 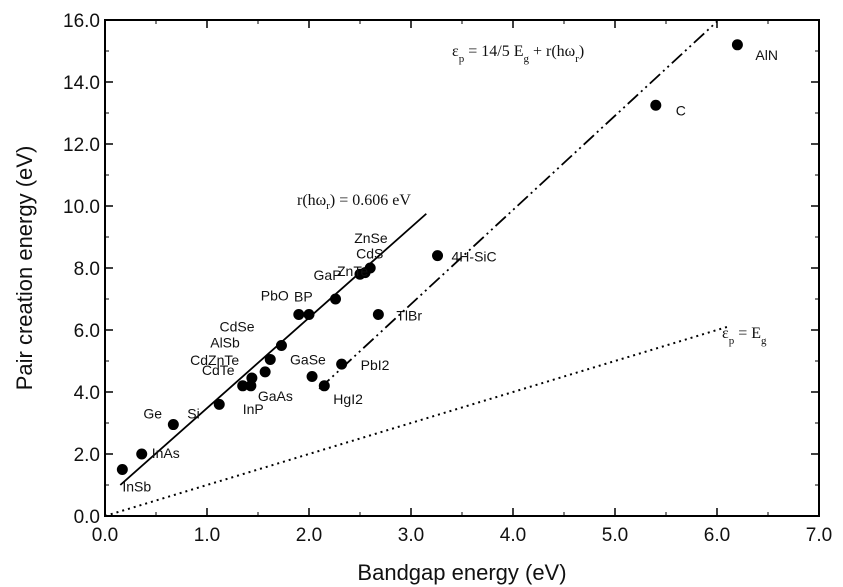 I want to click on y-axis-title: Pair creation energy (eV), so click(x=24, y=268).